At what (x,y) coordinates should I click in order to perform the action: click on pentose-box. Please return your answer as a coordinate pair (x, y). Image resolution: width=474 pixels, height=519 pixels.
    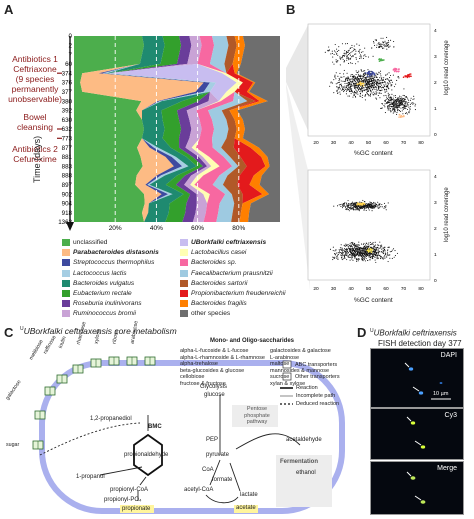
    Looking at the image, I should click on (255, 416).